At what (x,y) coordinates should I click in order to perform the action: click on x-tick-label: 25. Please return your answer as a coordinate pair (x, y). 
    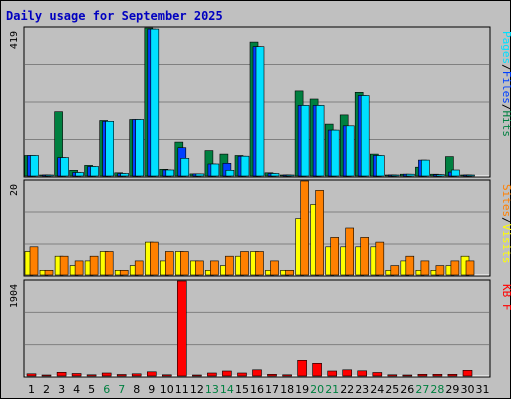
    Looking at the image, I should click on (392, 389).